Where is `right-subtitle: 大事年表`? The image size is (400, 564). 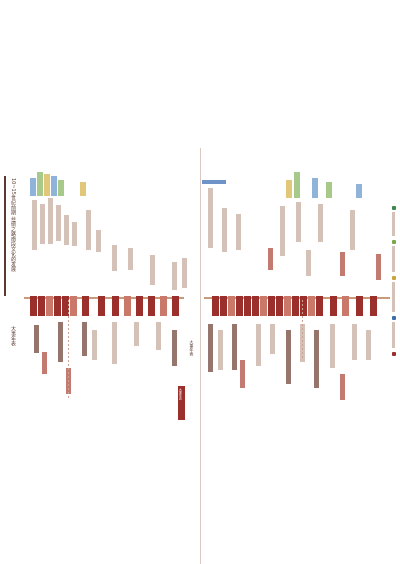 right-subtitle: 大事年表 is located at coordinates (192, 348).